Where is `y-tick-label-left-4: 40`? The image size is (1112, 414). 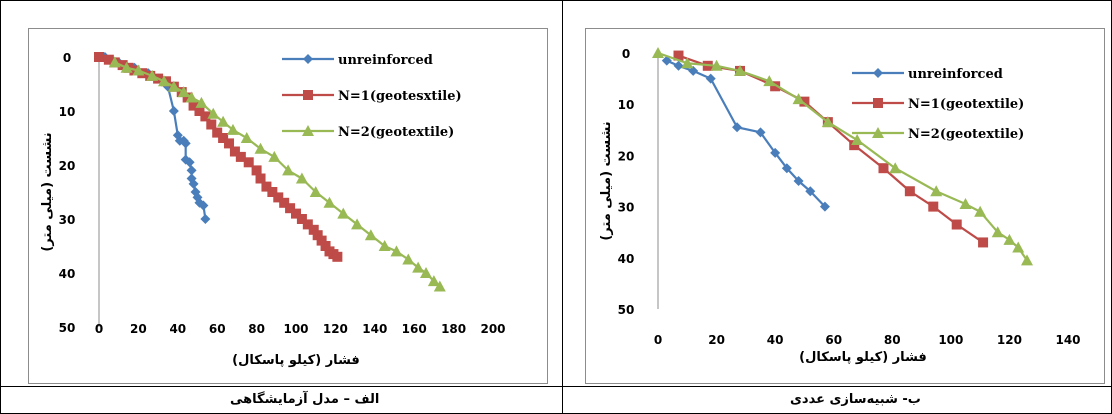
y-tick-label-left-4: 40 is located at coordinates (67, 274).